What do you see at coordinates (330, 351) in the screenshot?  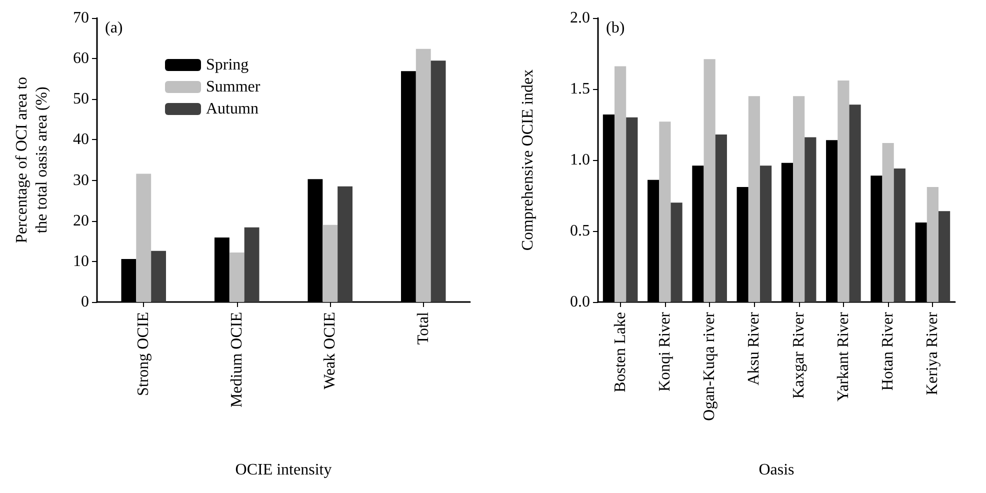 I see `x-tick-label: Weak OCIE` at bounding box center [330, 351].